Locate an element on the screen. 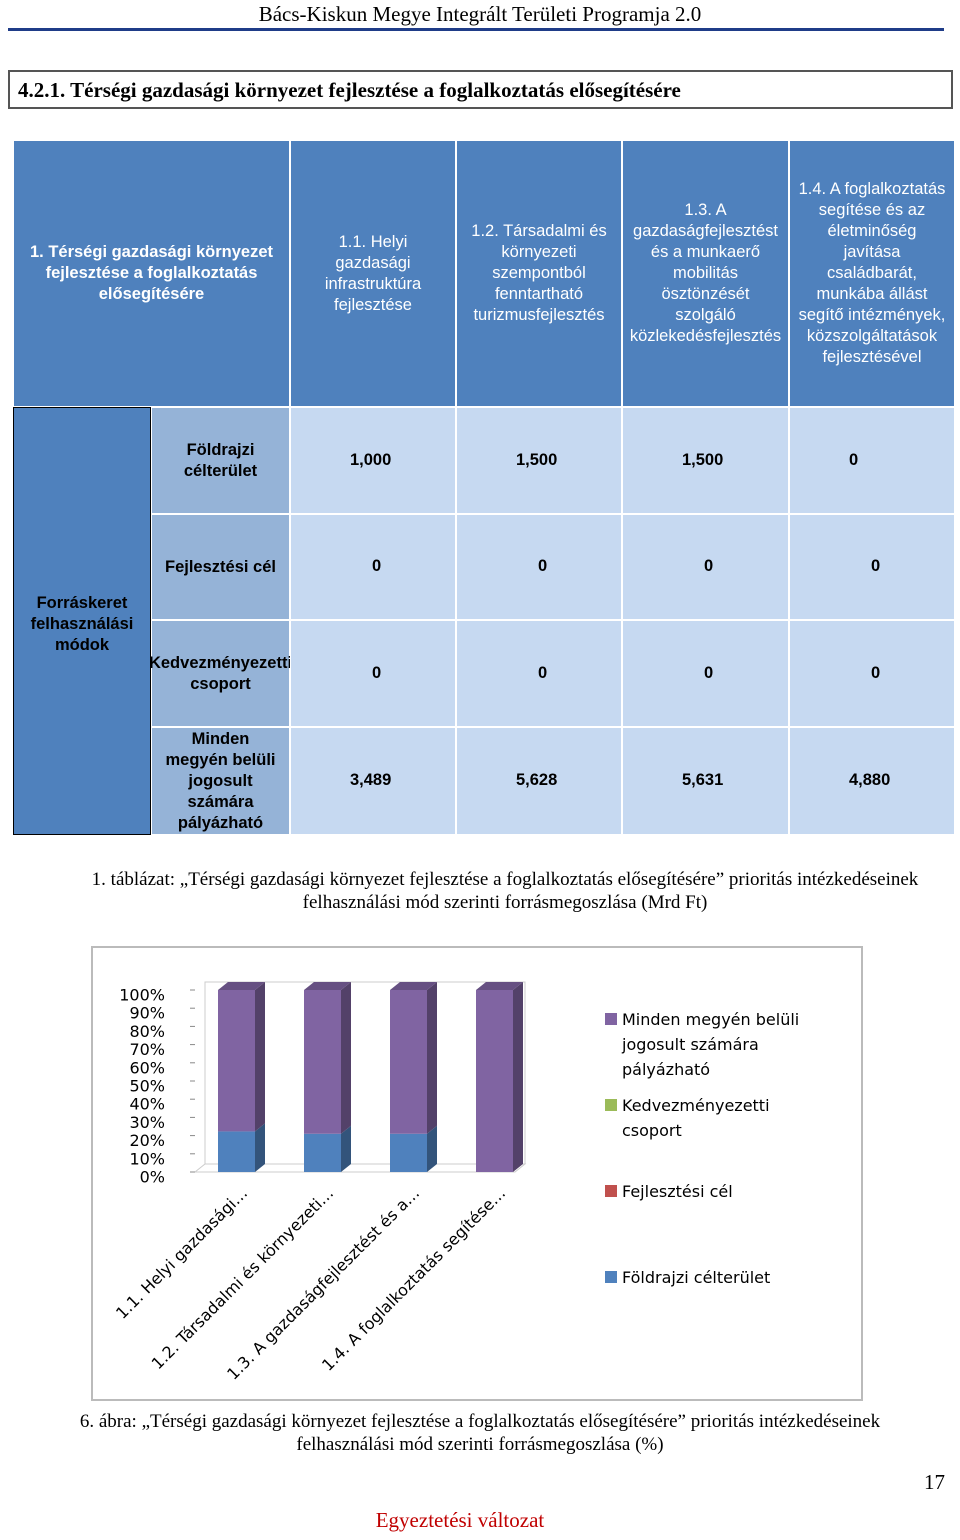  side-cell is located at coordinates (82, 621).